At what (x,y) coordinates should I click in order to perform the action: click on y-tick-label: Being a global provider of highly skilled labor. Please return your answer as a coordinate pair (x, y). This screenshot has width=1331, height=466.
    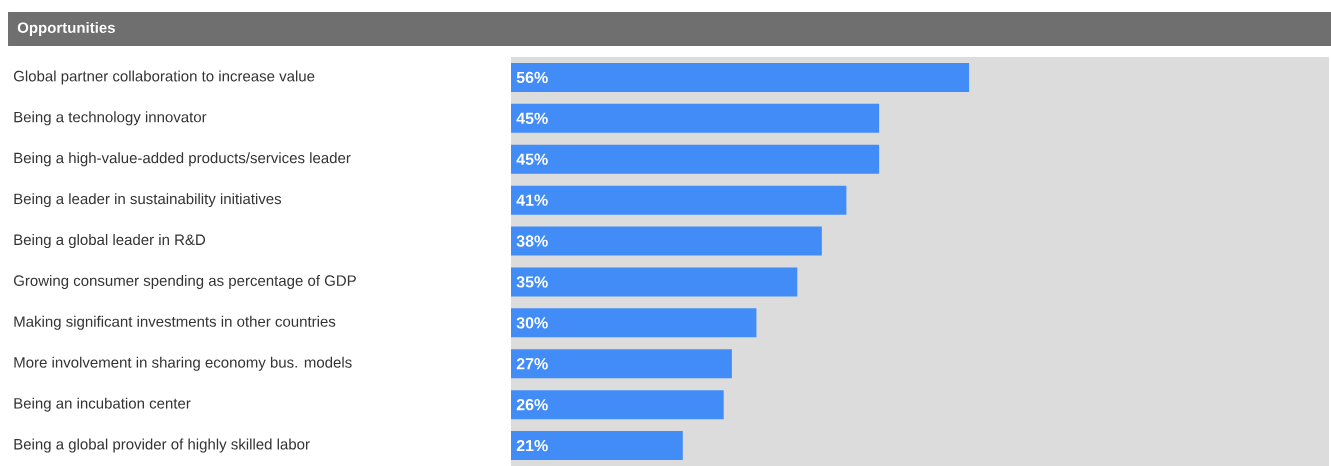
    Looking at the image, I should click on (162, 445).